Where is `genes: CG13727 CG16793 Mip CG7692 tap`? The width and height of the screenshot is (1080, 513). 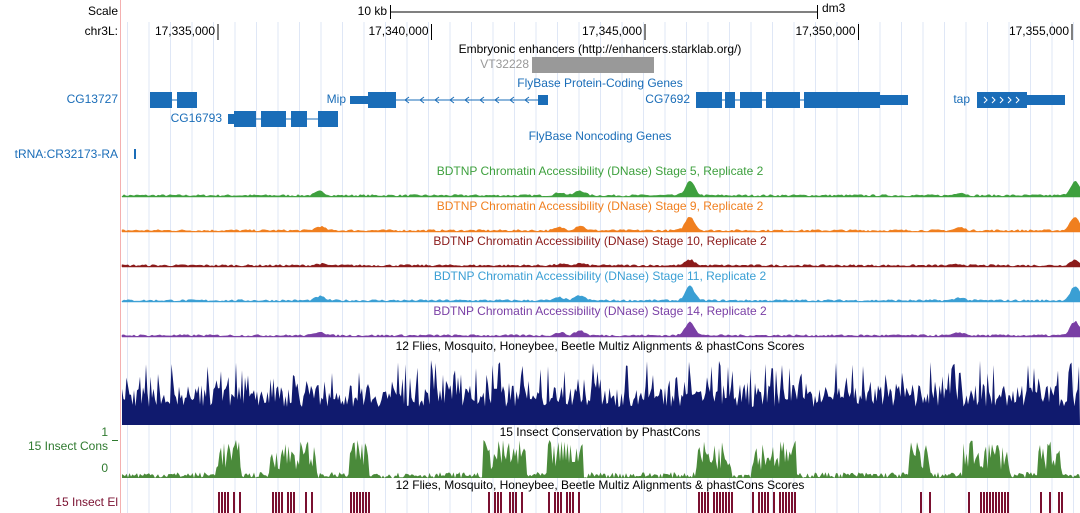 genes: CG13727 CG16793 Mip CG7692 tap is located at coordinates (566, 109).